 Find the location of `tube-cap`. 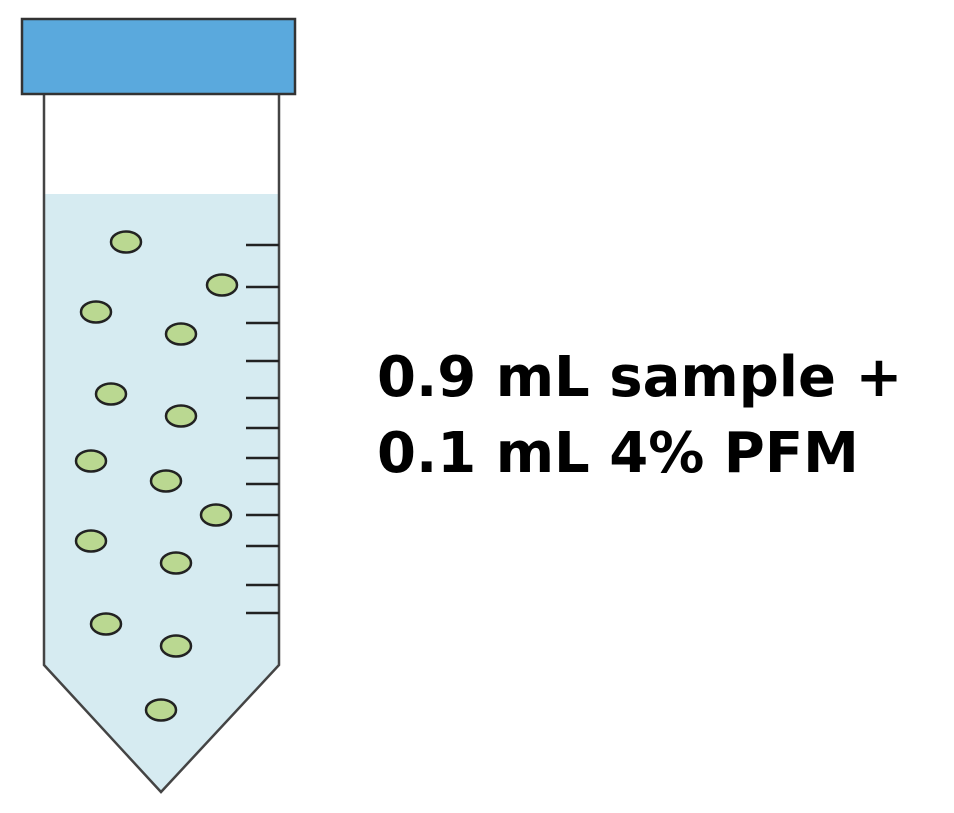

tube-cap is located at coordinates (158, 56).